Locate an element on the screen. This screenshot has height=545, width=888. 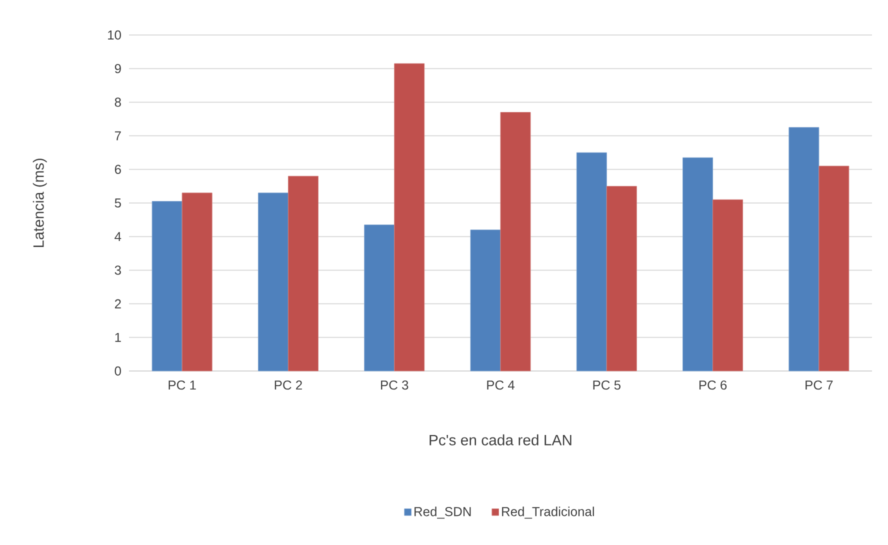
y-tick-label: 1 is located at coordinates (118, 337).